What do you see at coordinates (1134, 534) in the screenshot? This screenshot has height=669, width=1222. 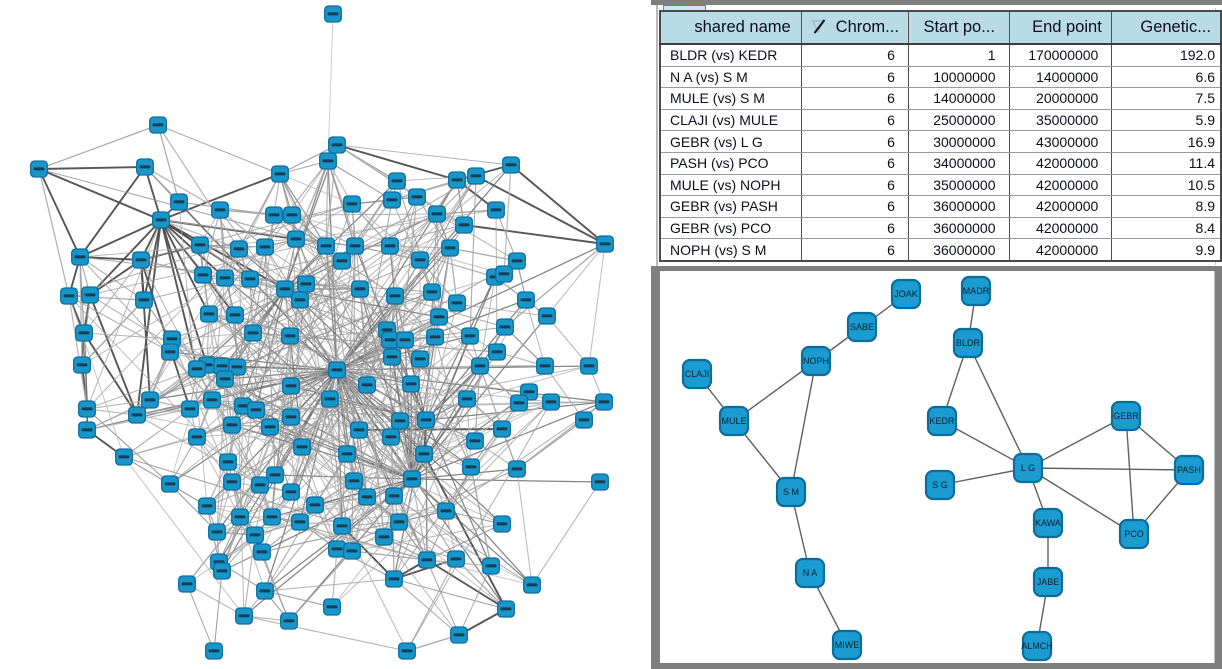 I see `svg-text: PCO` at bounding box center [1134, 534].